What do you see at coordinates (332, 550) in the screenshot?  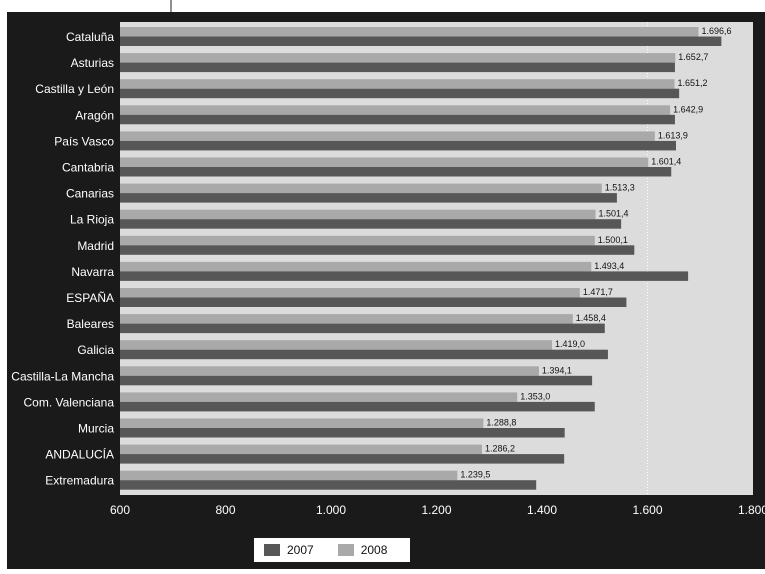 I see `legend: 2007 2008` at bounding box center [332, 550].